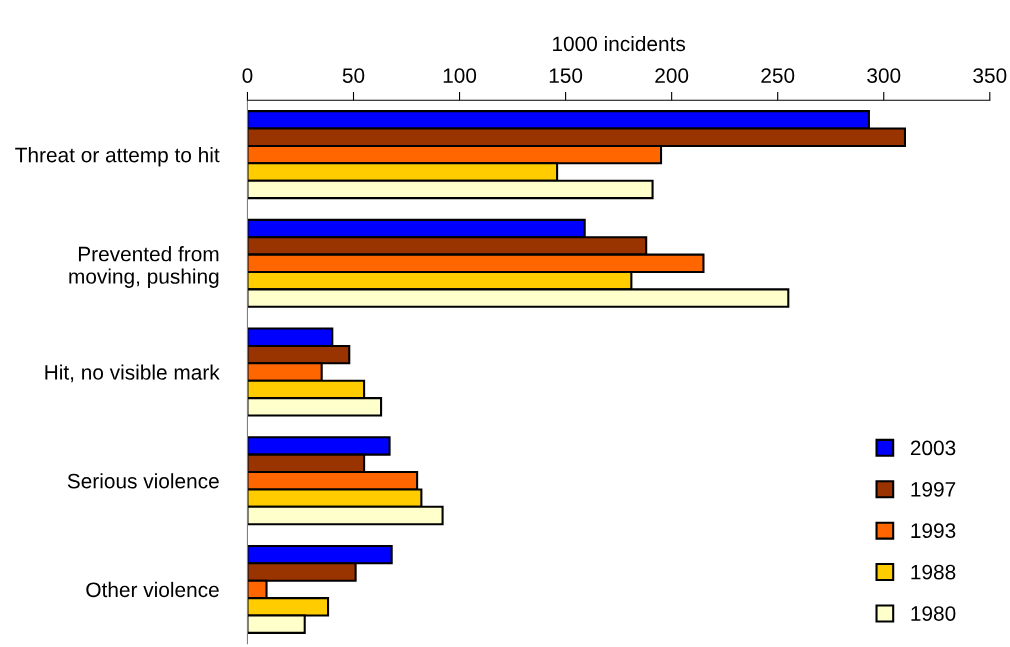 This screenshot has height=647, width=1010. What do you see at coordinates (672, 75) in the screenshot?
I see `x-tick-label: 200` at bounding box center [672, 75].